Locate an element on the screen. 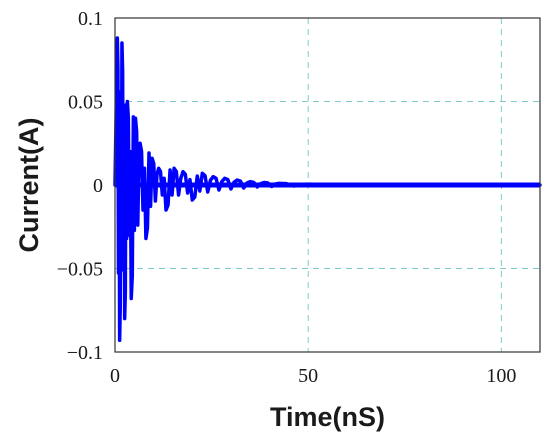  y-axis-label: Current(A) is located at coordinates (29, 185).